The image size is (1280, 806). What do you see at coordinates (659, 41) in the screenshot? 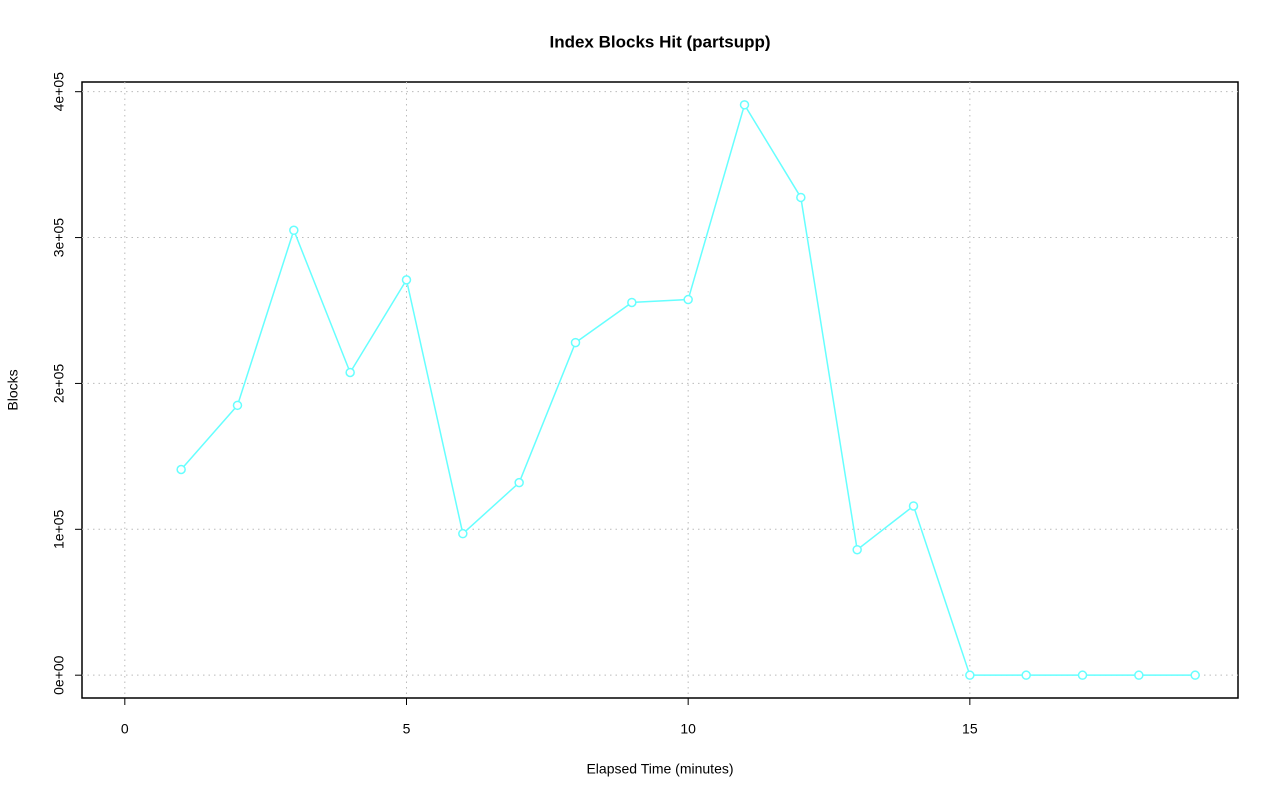
I see `chart-title: Index Blocks Hit (partsupp)` at bounding box center [659, 41].